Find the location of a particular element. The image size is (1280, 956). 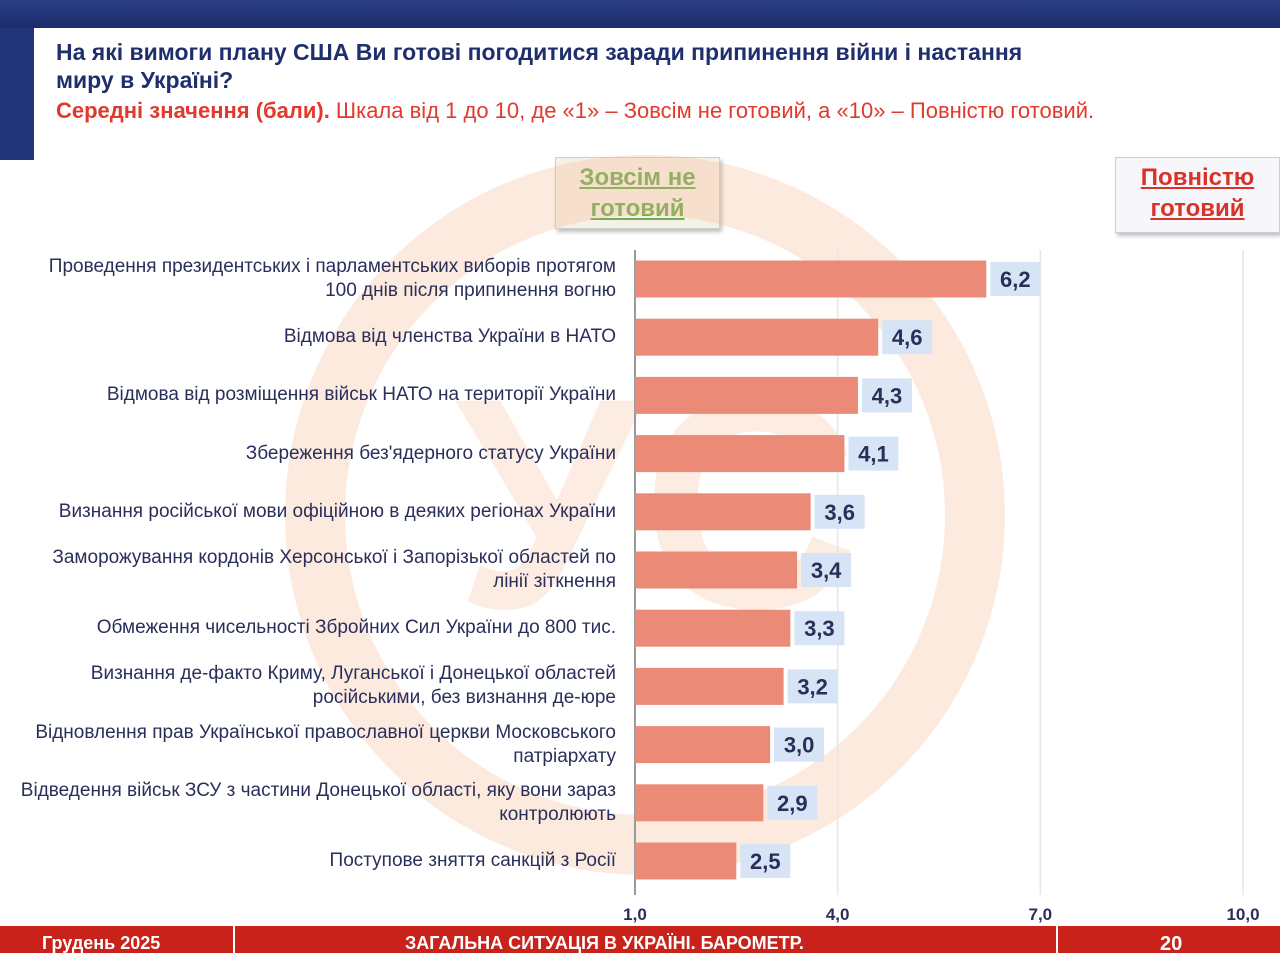

value-label: 3,4 is located at coordinates (826, 570).